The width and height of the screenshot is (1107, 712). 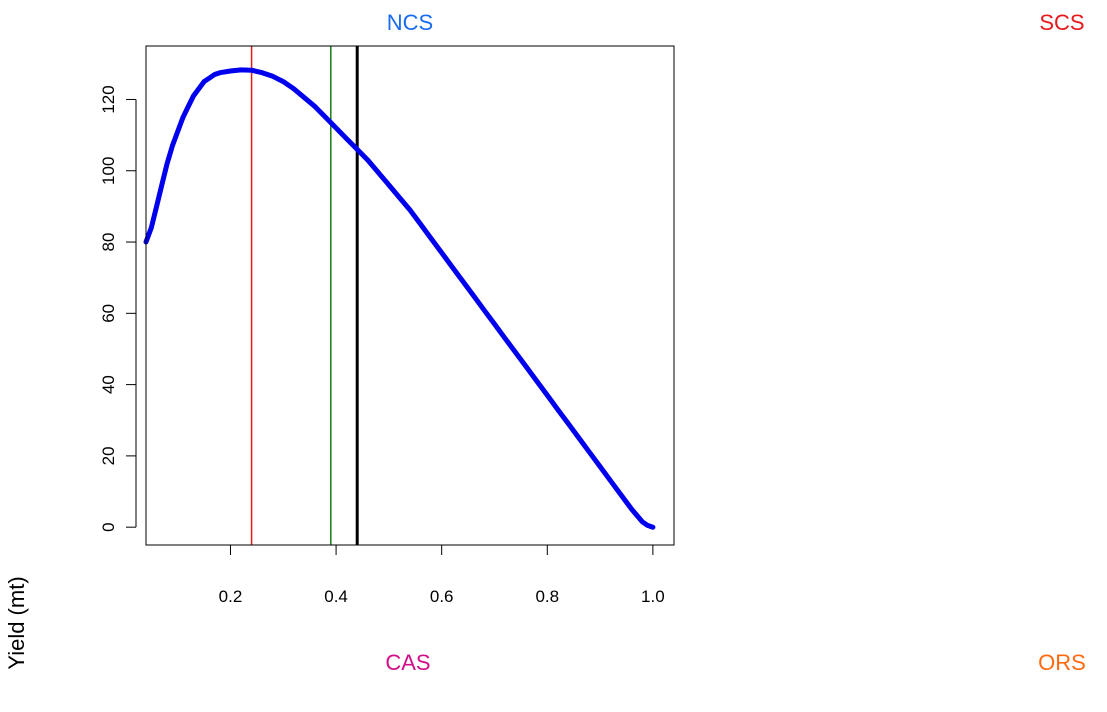 What do you see at coordinates (1061, 22) in the screenshot?
I see `region-label-scs: SCS` at bounding box center [1061, 22].